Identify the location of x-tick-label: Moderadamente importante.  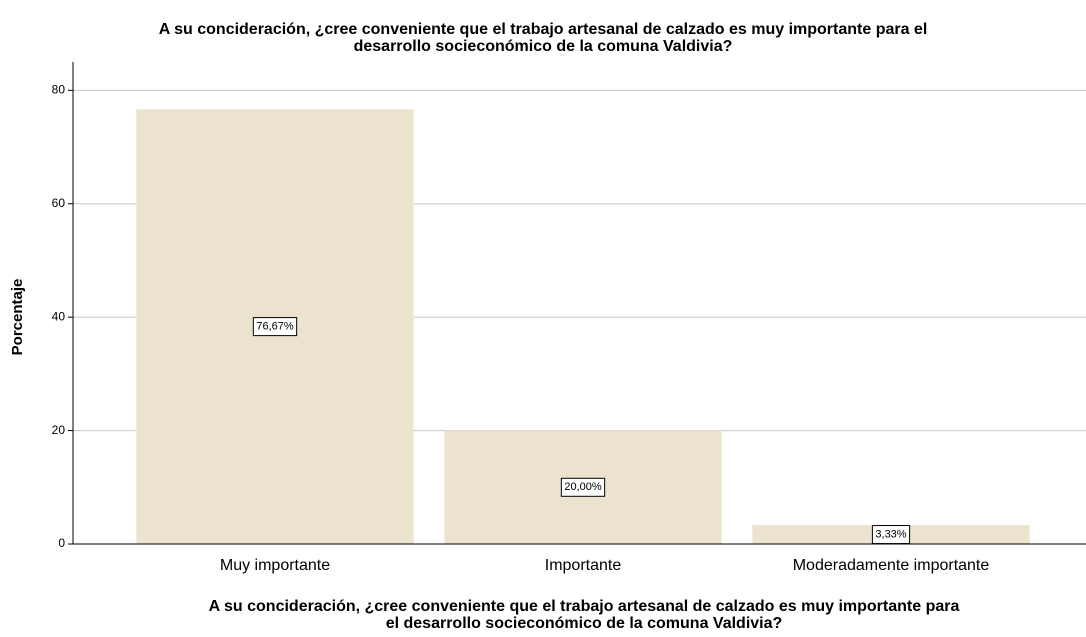
(891, 565).